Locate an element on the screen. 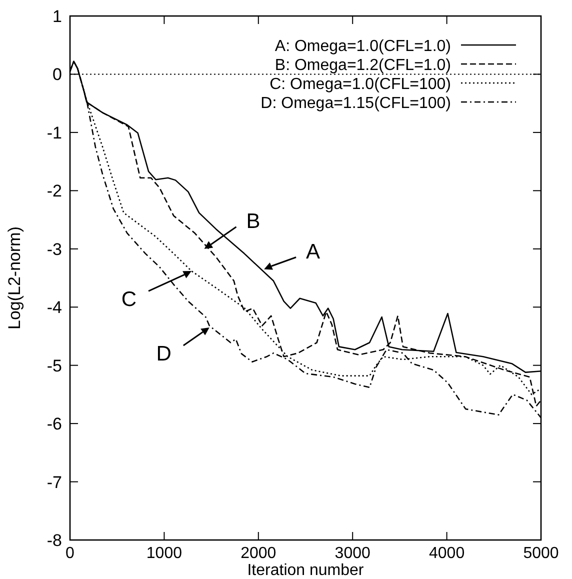  legend-label: C: Omega=1.0(CFL=100) is located at coordinates (360, 84).